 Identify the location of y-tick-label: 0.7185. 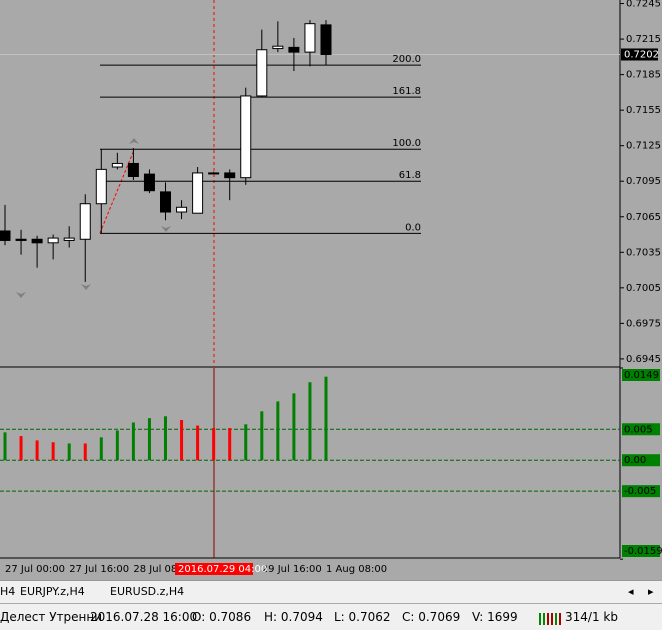
(643, 75).